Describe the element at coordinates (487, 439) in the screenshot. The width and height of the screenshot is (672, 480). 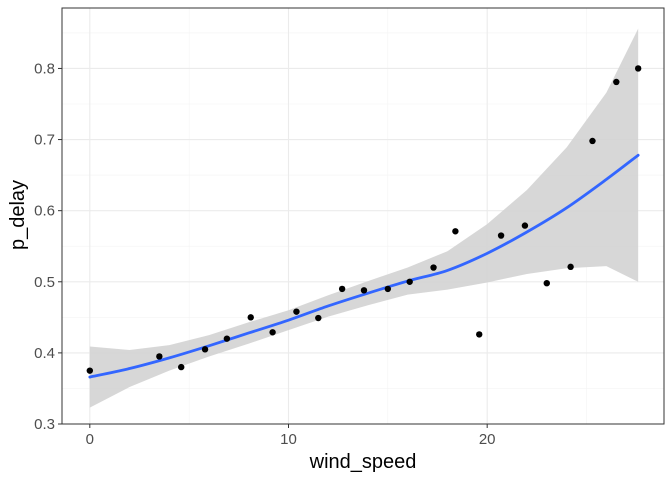
I see `x-tick-label: 20` at that location.